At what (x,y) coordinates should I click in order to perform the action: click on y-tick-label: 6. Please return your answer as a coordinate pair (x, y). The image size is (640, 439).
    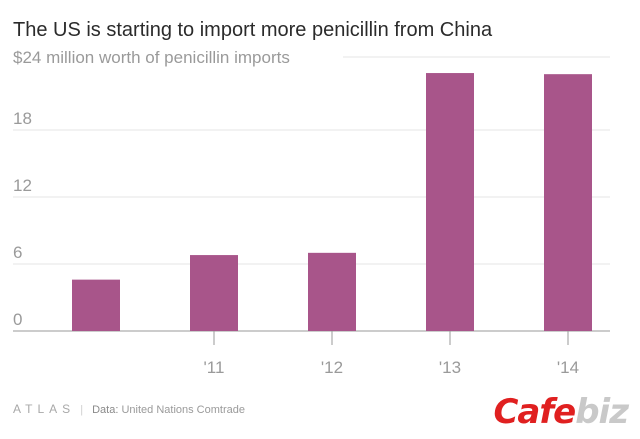
    Looking at the image, I should click on (17, 252).